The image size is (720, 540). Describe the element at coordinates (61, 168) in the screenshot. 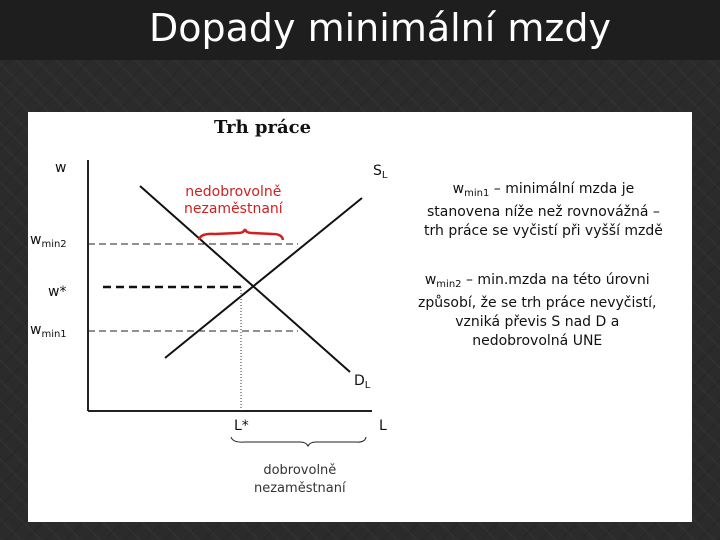

I see `y-axis-label: w` at that location.